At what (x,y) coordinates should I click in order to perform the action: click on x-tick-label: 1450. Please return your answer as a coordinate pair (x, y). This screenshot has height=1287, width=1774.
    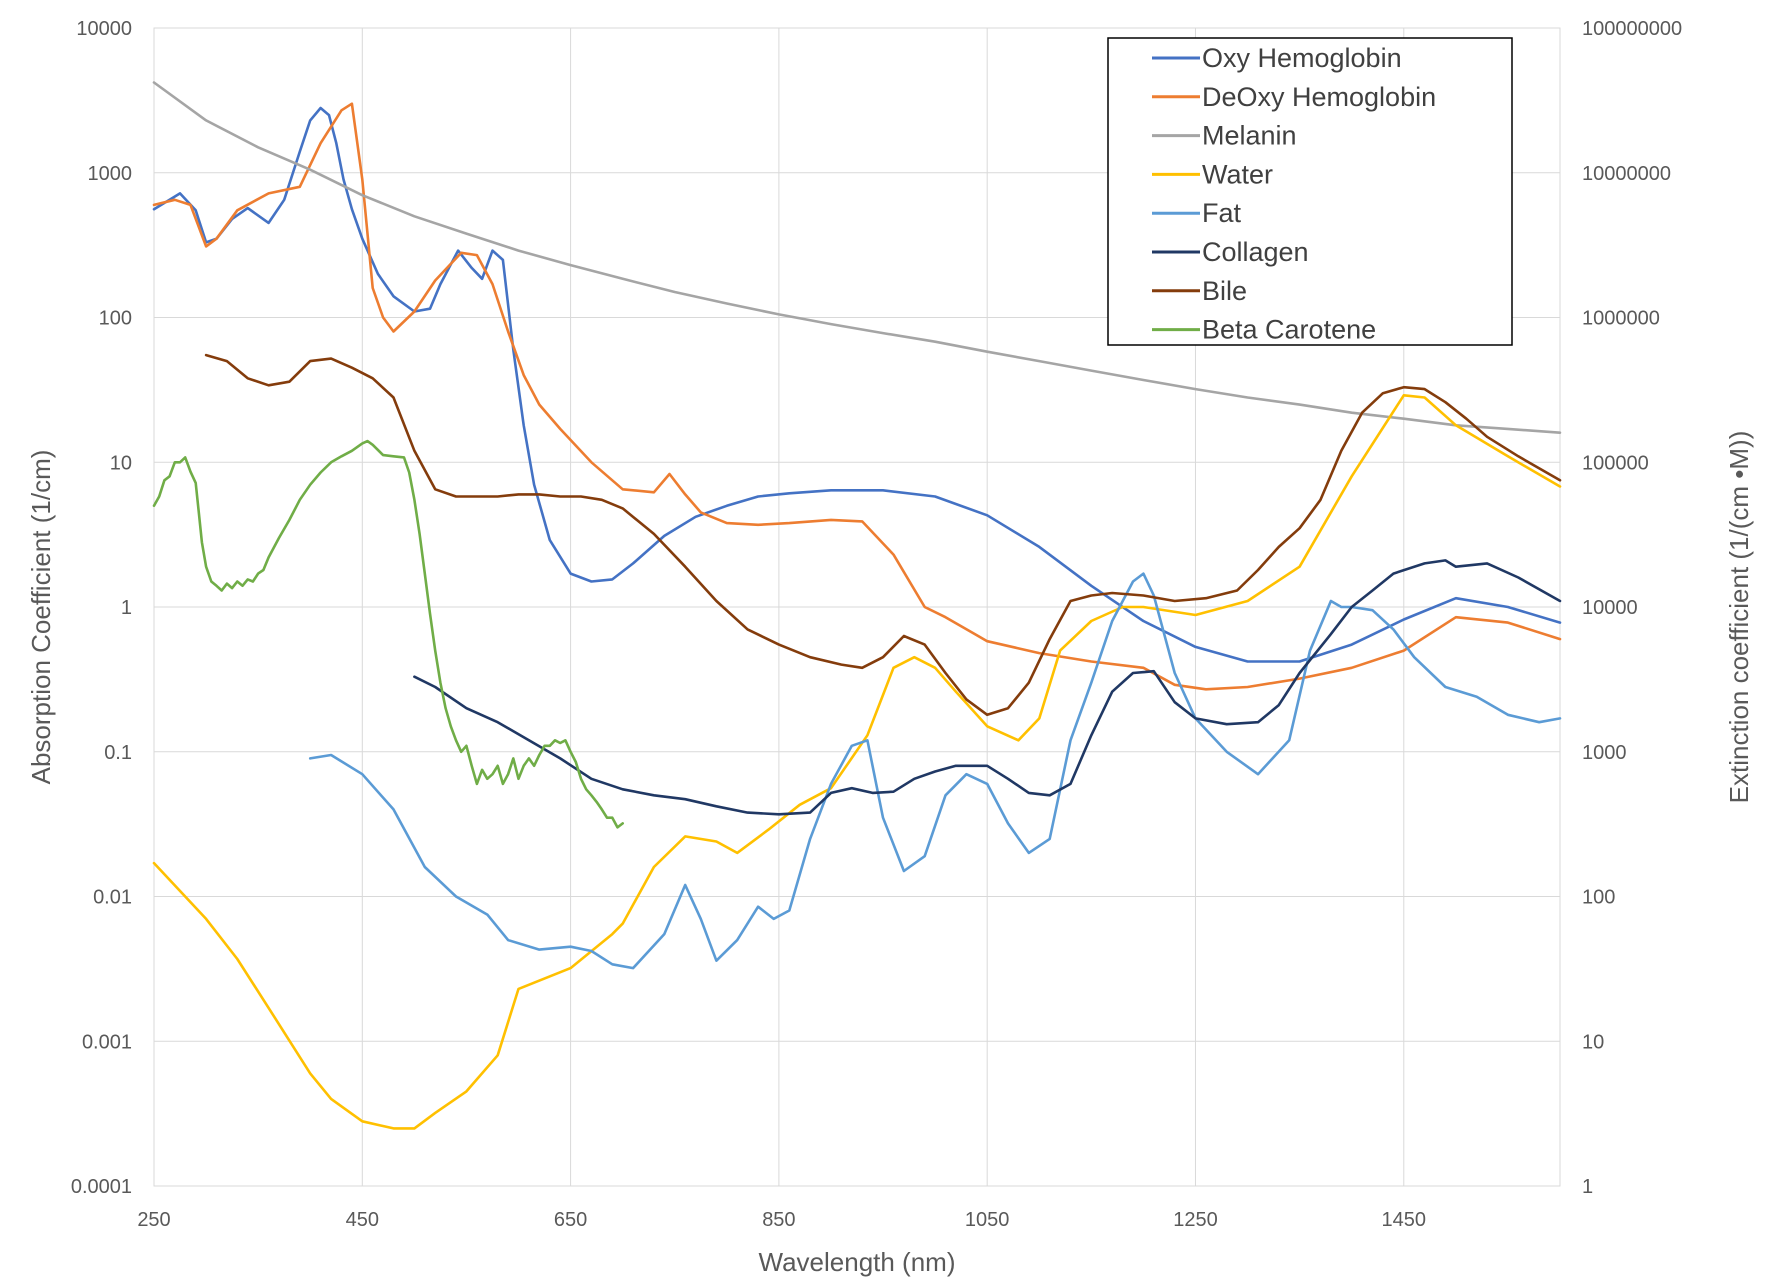
    Looking at the image, I should click on (1404, 1220).